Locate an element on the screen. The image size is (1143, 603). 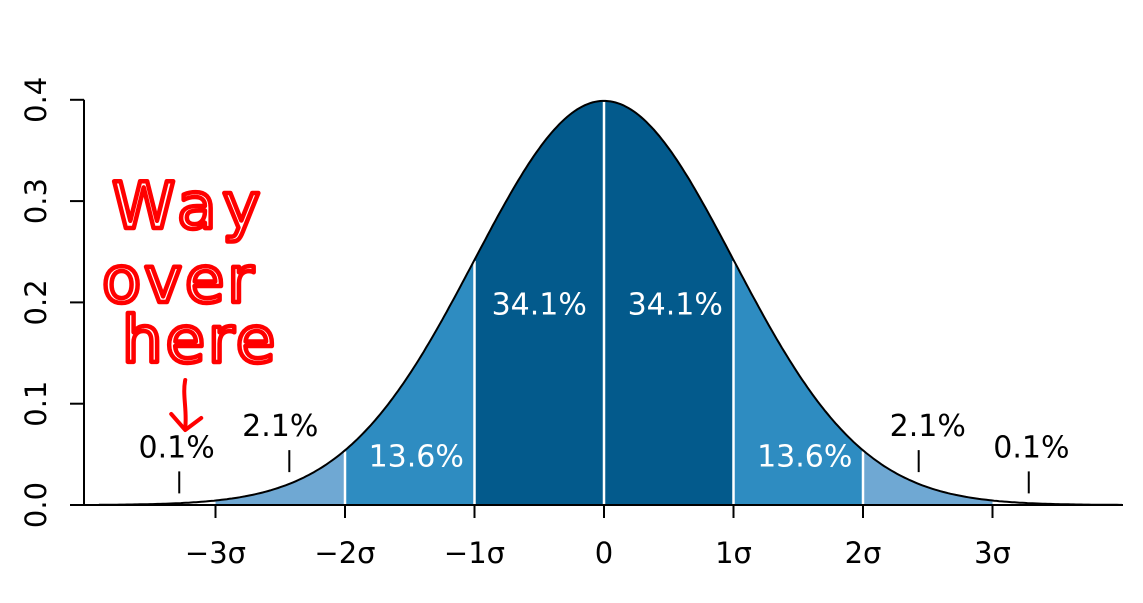
x-tick-label: 3σ is located at coordinates (992, 553).